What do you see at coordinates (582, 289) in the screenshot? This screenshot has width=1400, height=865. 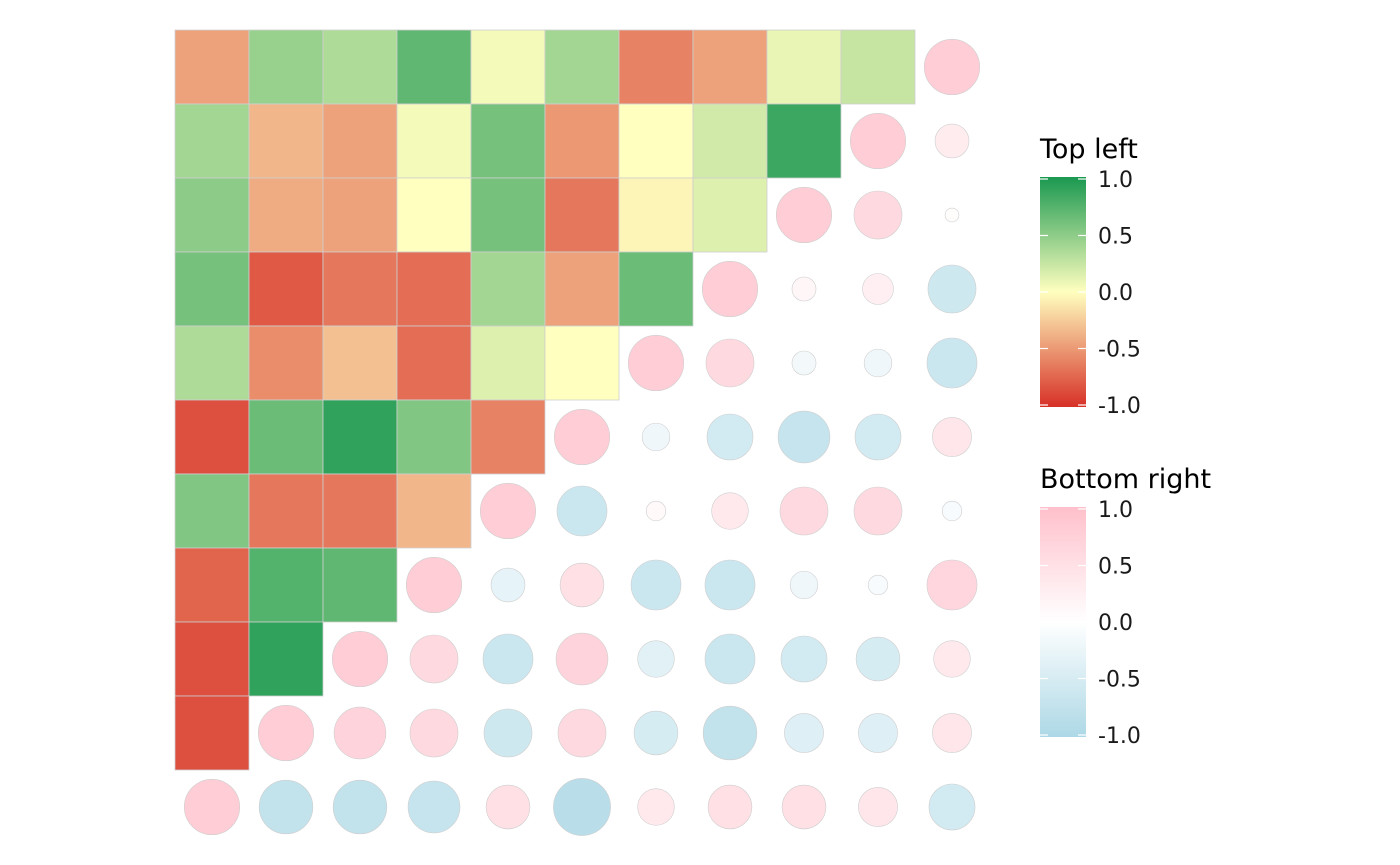 I see `tile-r4-c6` at bounding box center [582, 289].